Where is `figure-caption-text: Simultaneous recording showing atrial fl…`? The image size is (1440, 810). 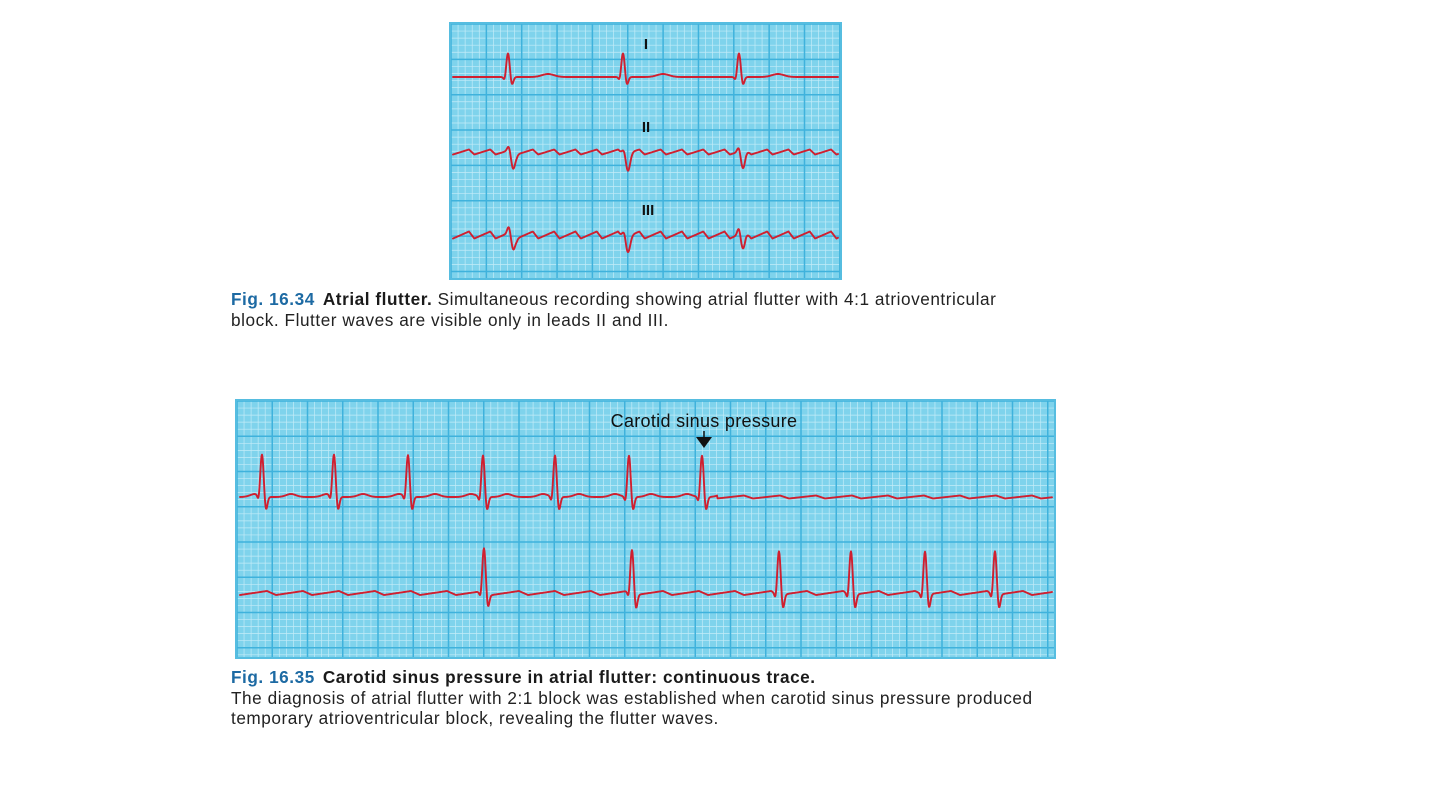 figure-caption-text: Simultaneous recording showing atrial fl… is located at coordinates (614, 309).